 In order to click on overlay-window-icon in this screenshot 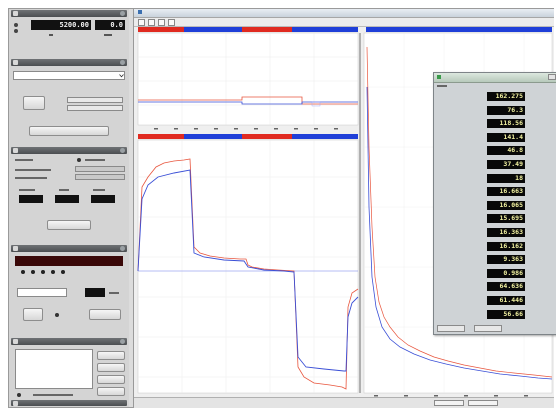, I will do `click(439, 77)`.